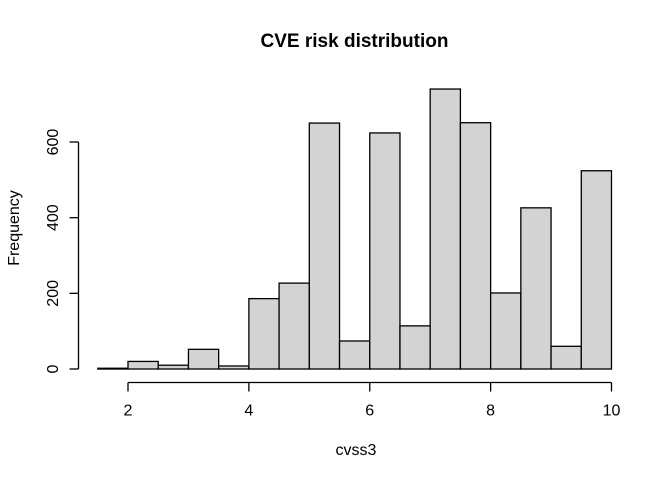 The height and width of the screenshot is (480, 672). What do you see at coordinates (53, 368) in the screenshot?
I see `y-tick-label: 0` at bounding box center [53, 368].